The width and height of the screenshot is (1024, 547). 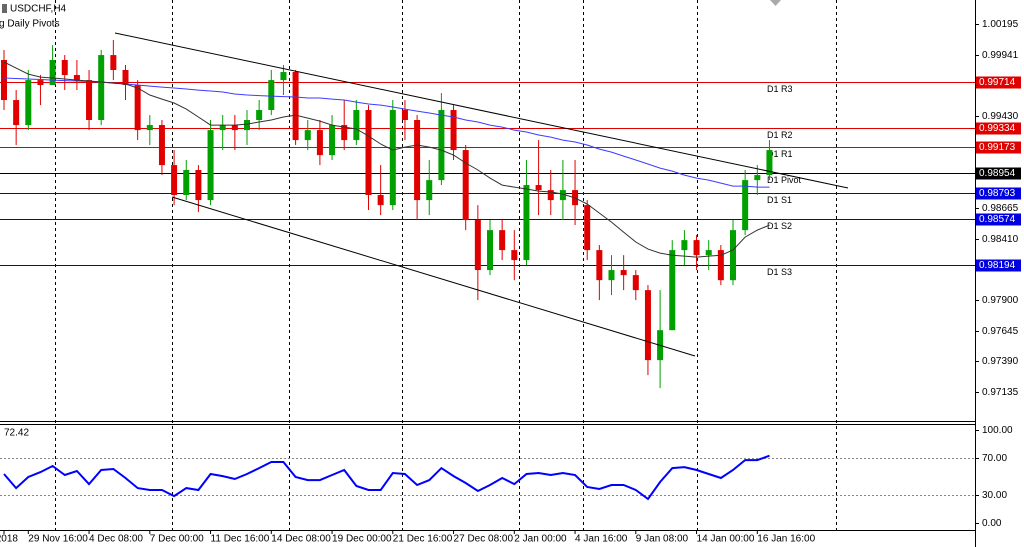 What do you see at coordinates (726, 539) in the screenshot?
I see `x-tick-label: 14 Jan 00:00` at bounding box center [726, 539].